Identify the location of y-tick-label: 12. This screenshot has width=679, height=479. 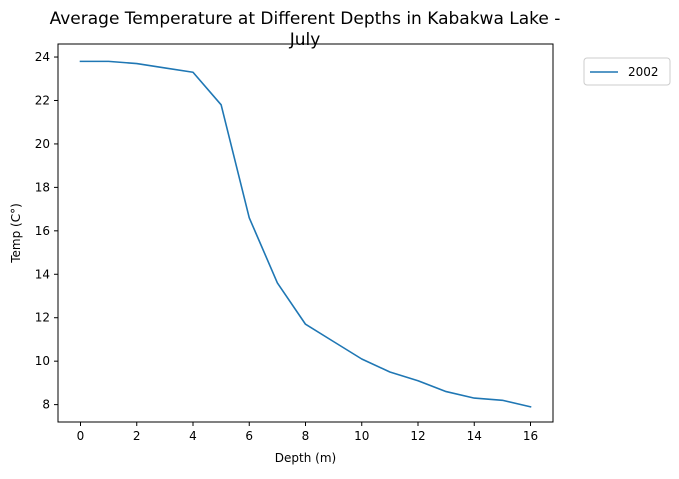
(42, 318).